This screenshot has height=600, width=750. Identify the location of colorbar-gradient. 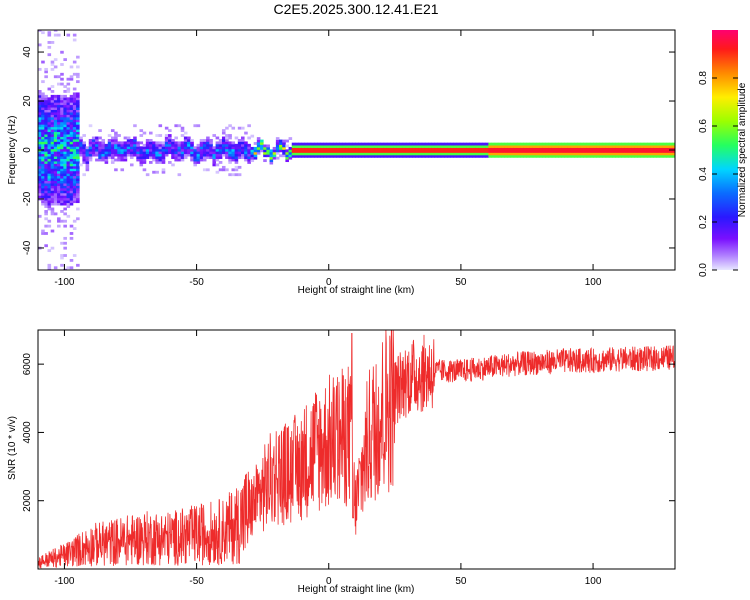
(725, 150).